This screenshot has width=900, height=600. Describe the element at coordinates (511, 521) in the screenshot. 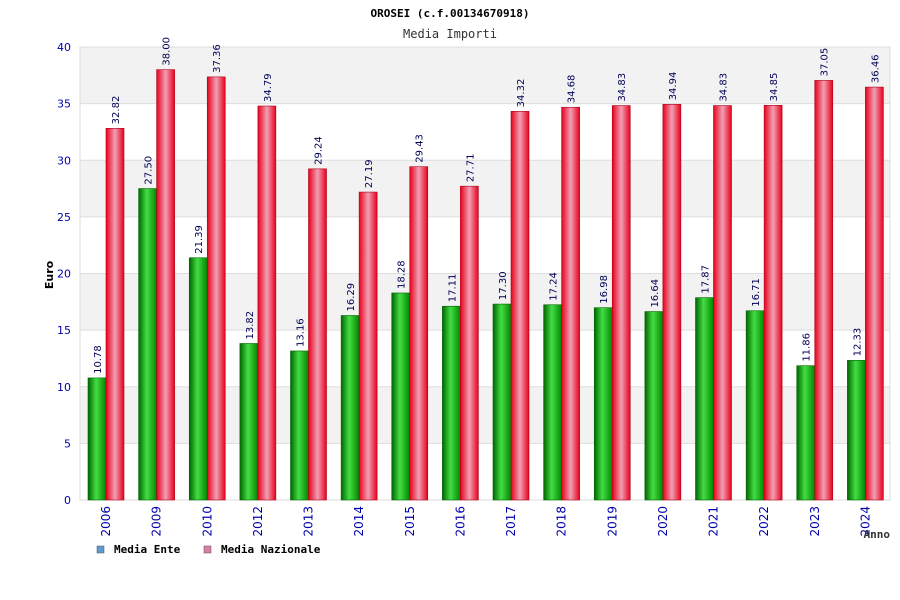

I see `x-tick-label: 2017` at that location.